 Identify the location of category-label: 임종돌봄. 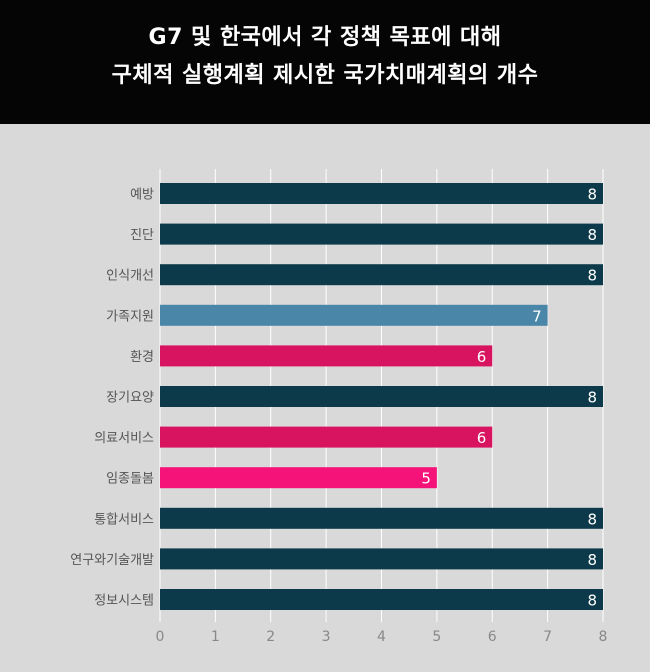
(130, 479).